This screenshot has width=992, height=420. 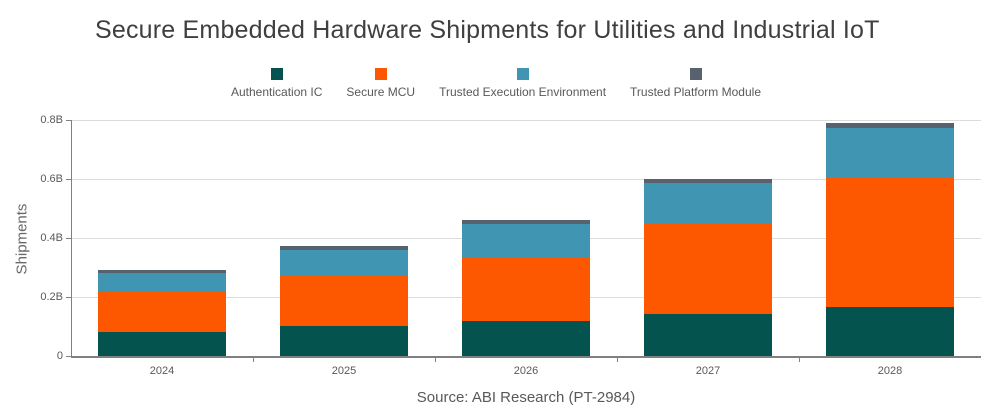 I want to click on legend-item: Authentication IC, so click(x=276, y=83).